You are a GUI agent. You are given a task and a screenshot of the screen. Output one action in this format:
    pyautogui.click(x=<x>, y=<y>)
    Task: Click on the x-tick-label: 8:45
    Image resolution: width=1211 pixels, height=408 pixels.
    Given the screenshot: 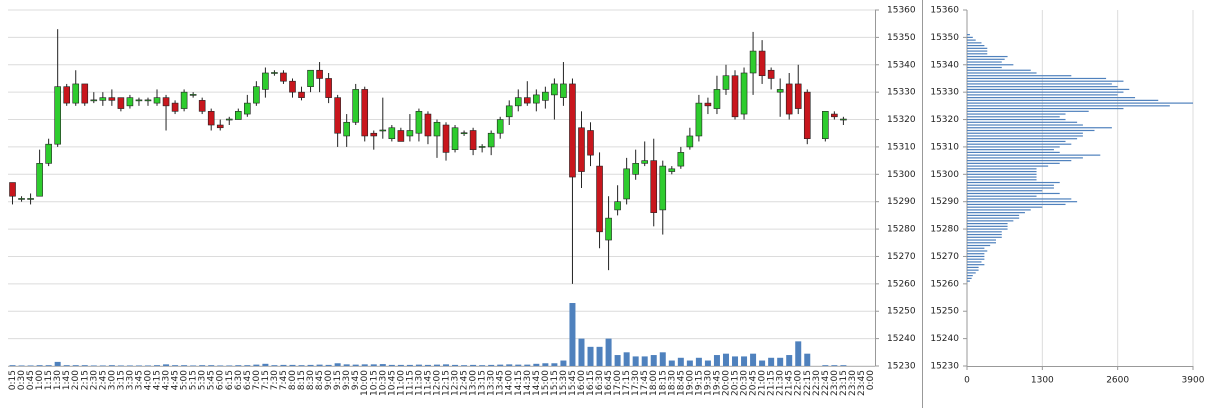 What is the action you would take?
    pyautogui.click(x=320, y=380)
    